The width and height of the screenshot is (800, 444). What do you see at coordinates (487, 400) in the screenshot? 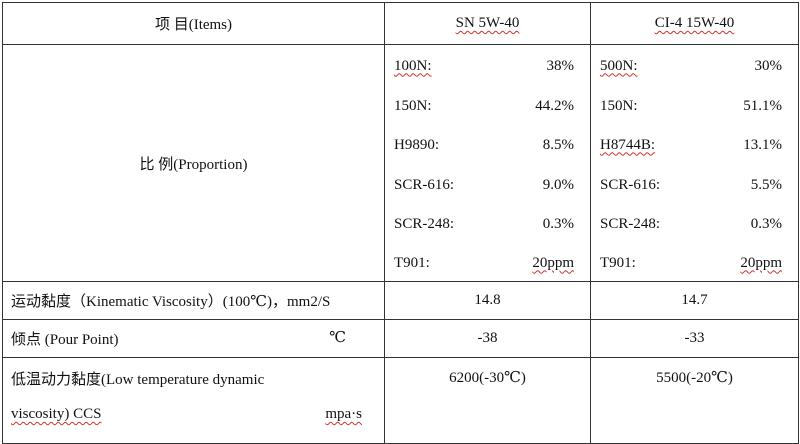
I see `low-temp-viscosity-sn: 6200(-30℃)` at bounding box center [487, 400].